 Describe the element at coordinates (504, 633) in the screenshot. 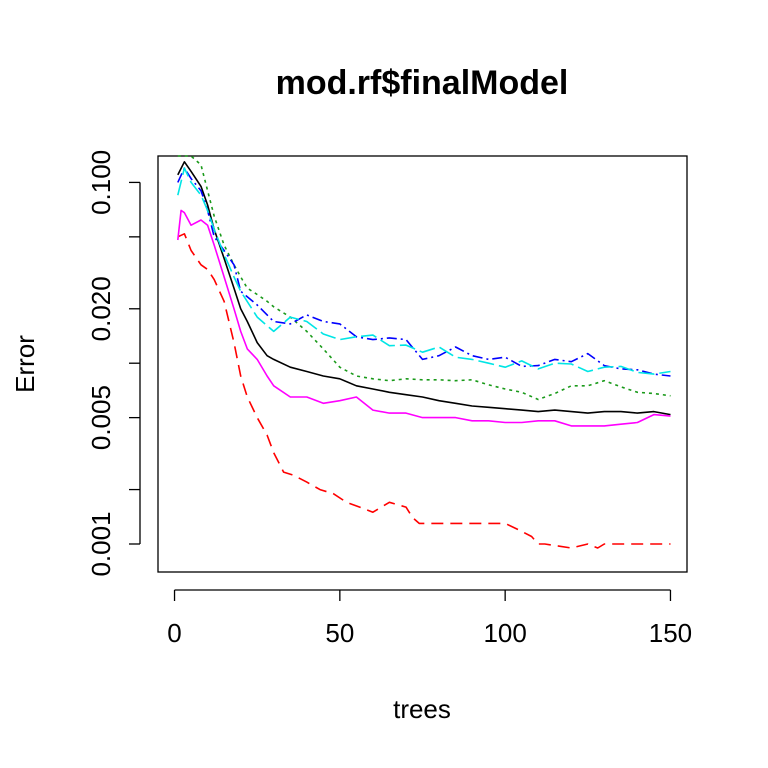

I see `x-tick-label-100: 100` at that location.